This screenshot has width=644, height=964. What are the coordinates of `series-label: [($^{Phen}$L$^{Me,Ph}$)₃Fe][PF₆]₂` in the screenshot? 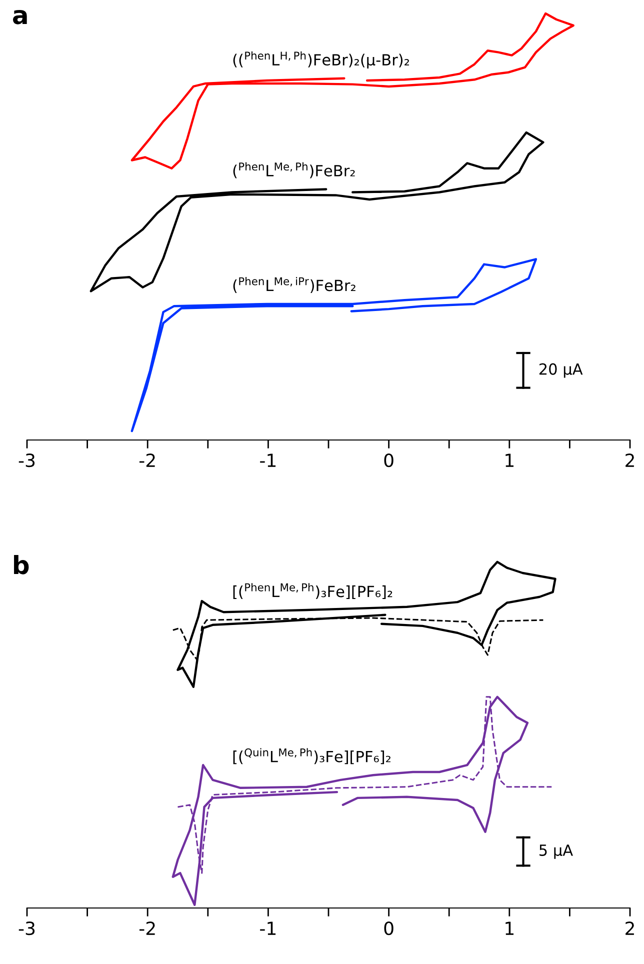 It's located at (312, 591).